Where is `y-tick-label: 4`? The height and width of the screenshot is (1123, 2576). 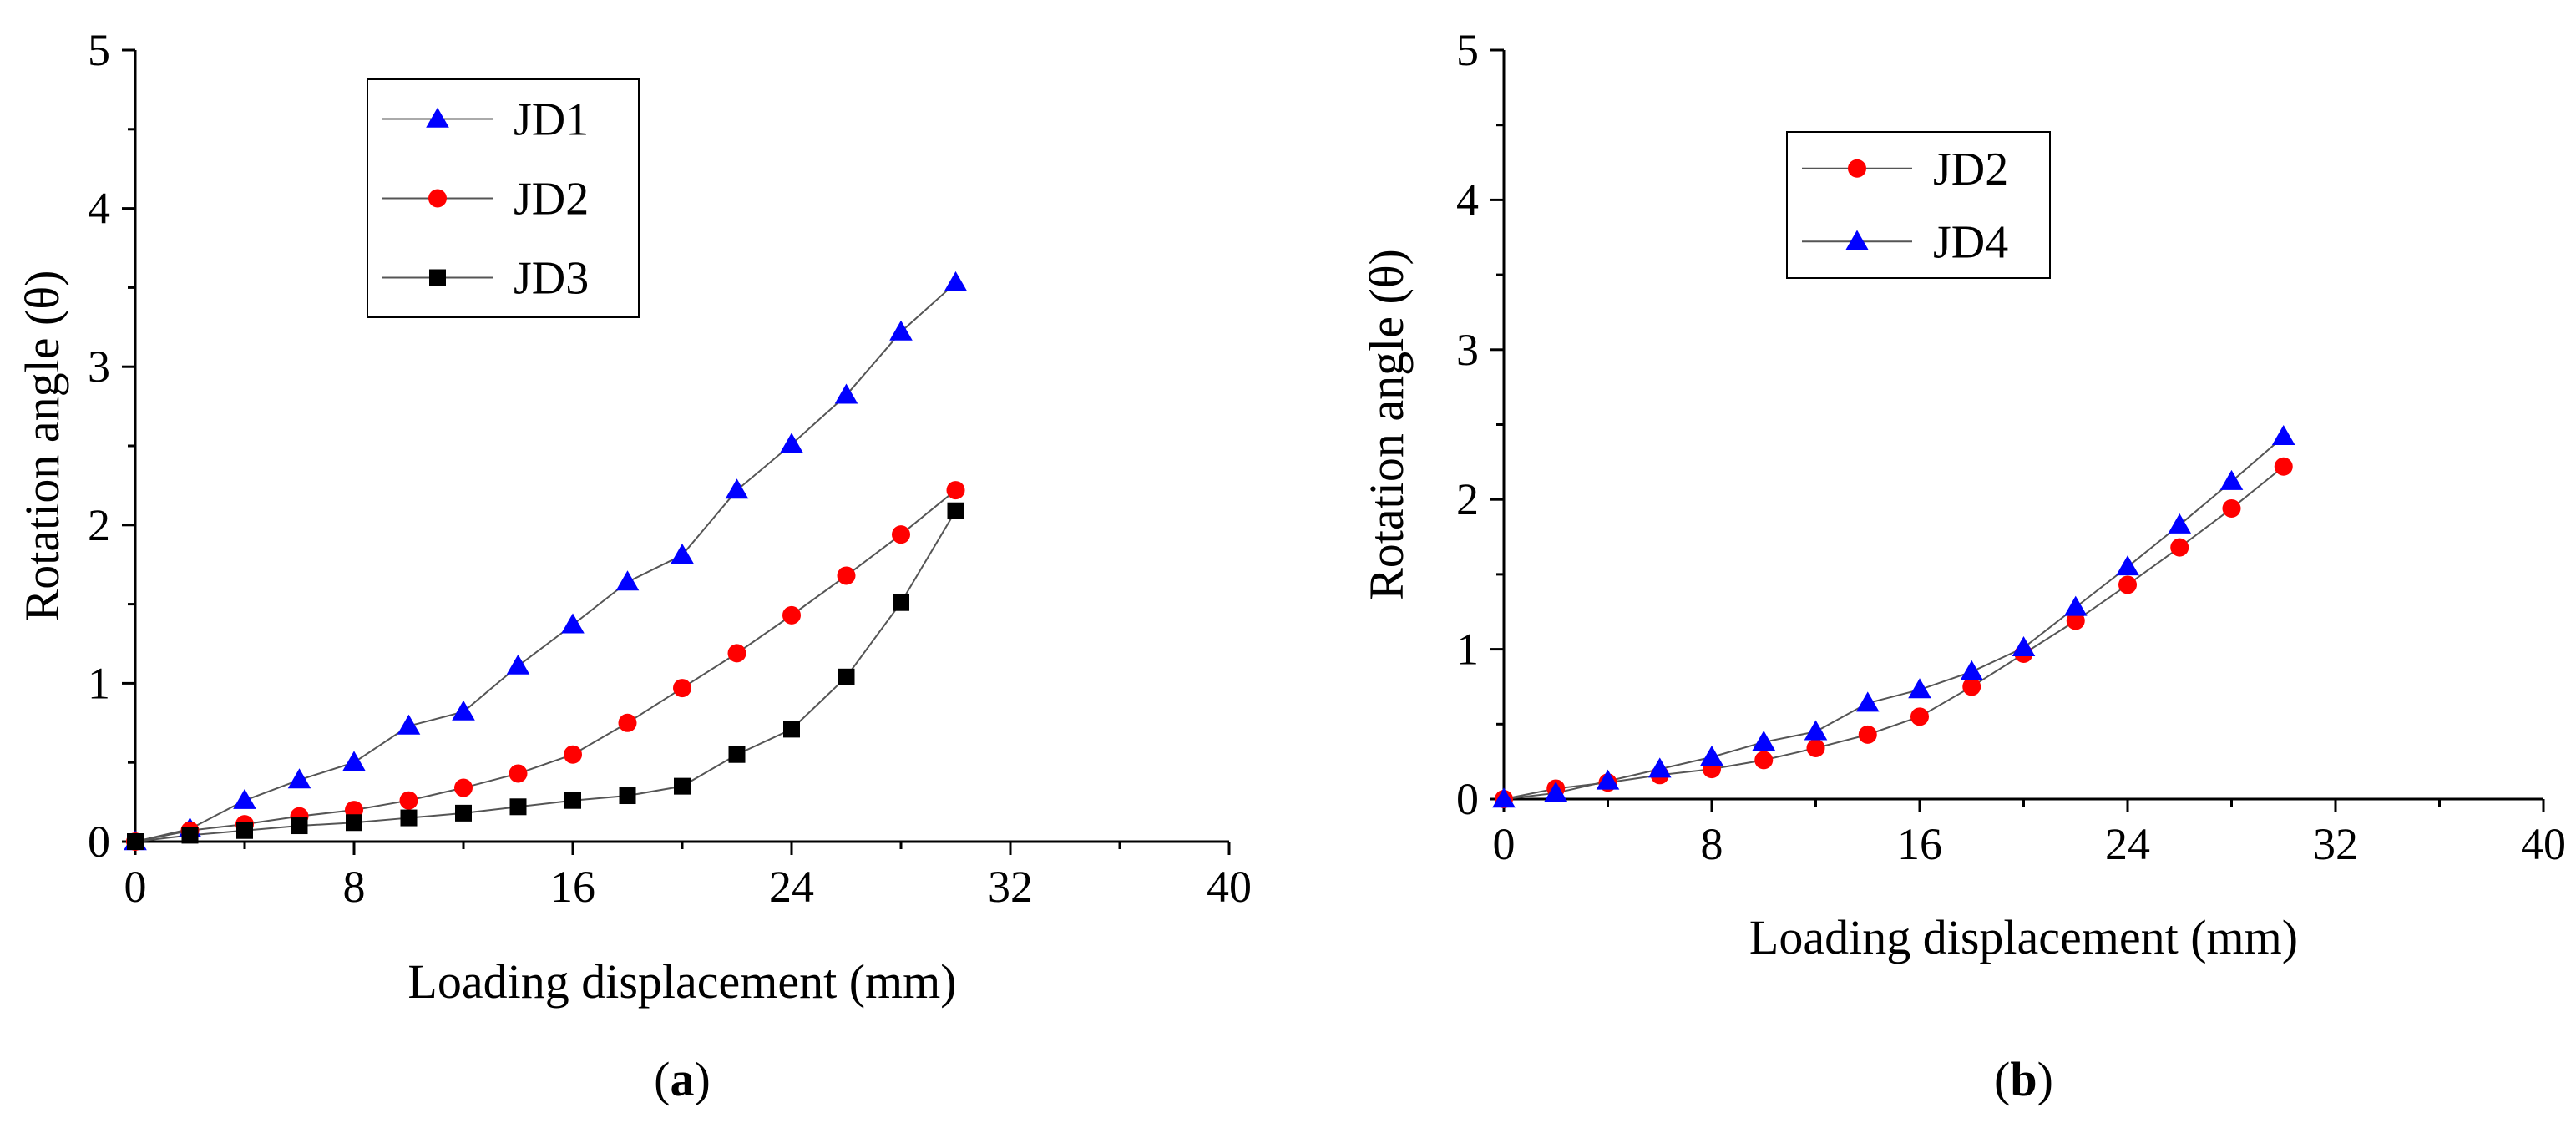 y-tick-label: 4 is located at coordinates (1467, 200).